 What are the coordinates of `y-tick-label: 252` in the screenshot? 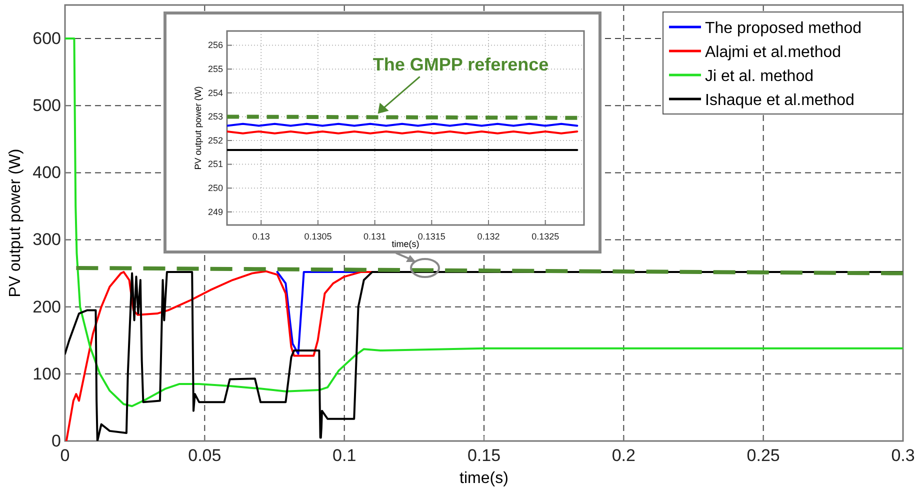 It's located at (215, 140).